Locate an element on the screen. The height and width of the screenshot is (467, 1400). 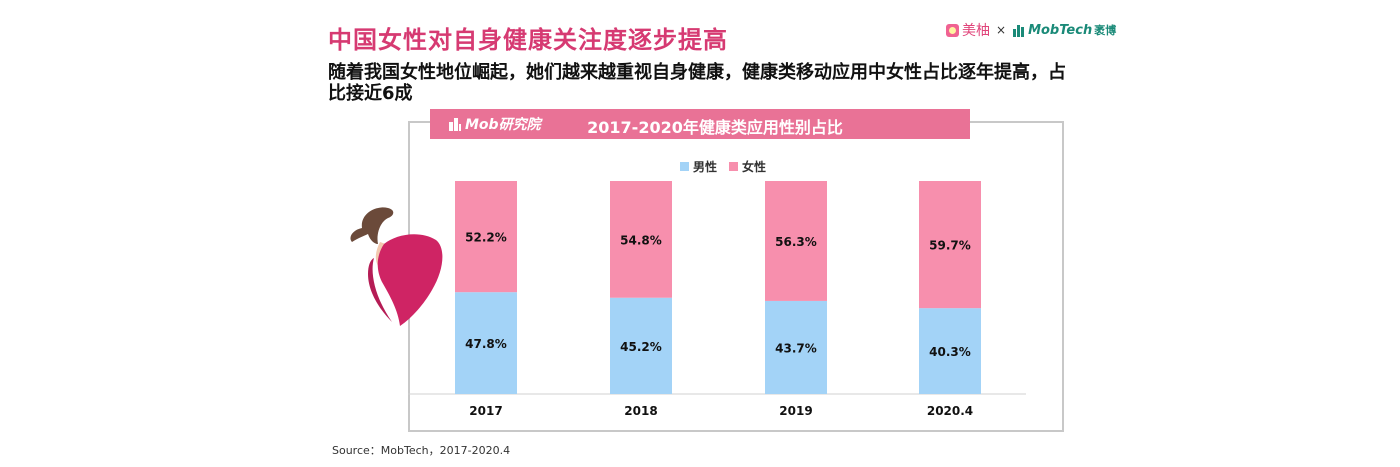
x-tick-label-2017: 2017 is located at coordinates (485, 411).